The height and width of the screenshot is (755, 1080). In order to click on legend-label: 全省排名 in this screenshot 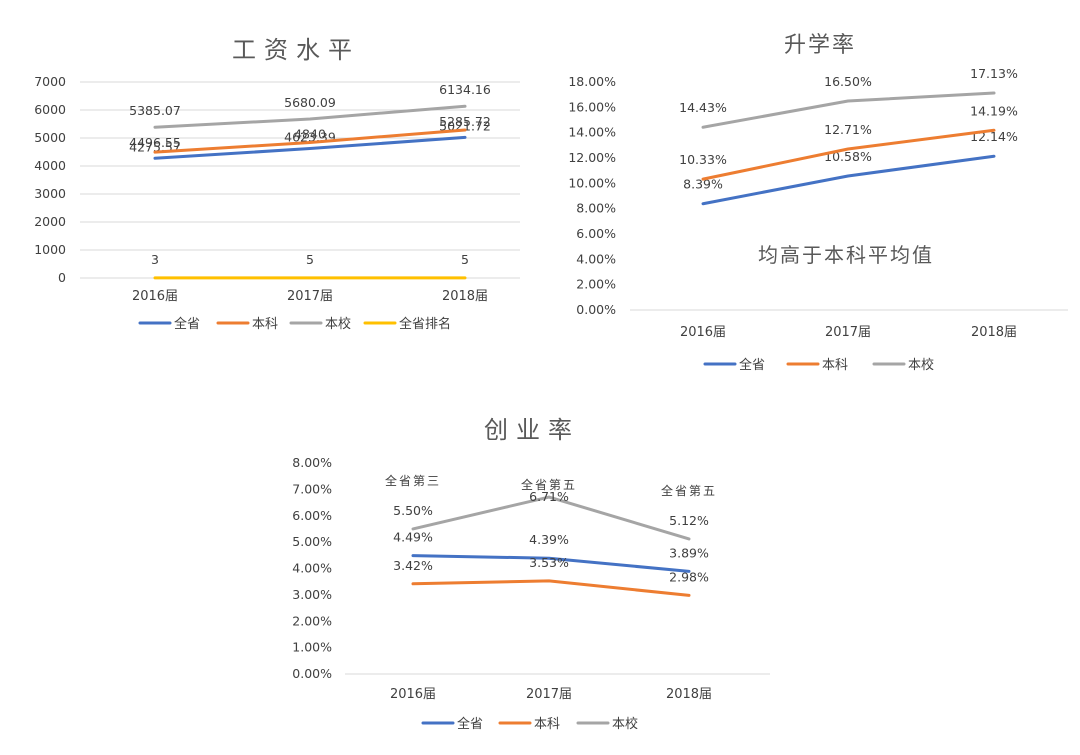, I will do `click(425, 324)`.